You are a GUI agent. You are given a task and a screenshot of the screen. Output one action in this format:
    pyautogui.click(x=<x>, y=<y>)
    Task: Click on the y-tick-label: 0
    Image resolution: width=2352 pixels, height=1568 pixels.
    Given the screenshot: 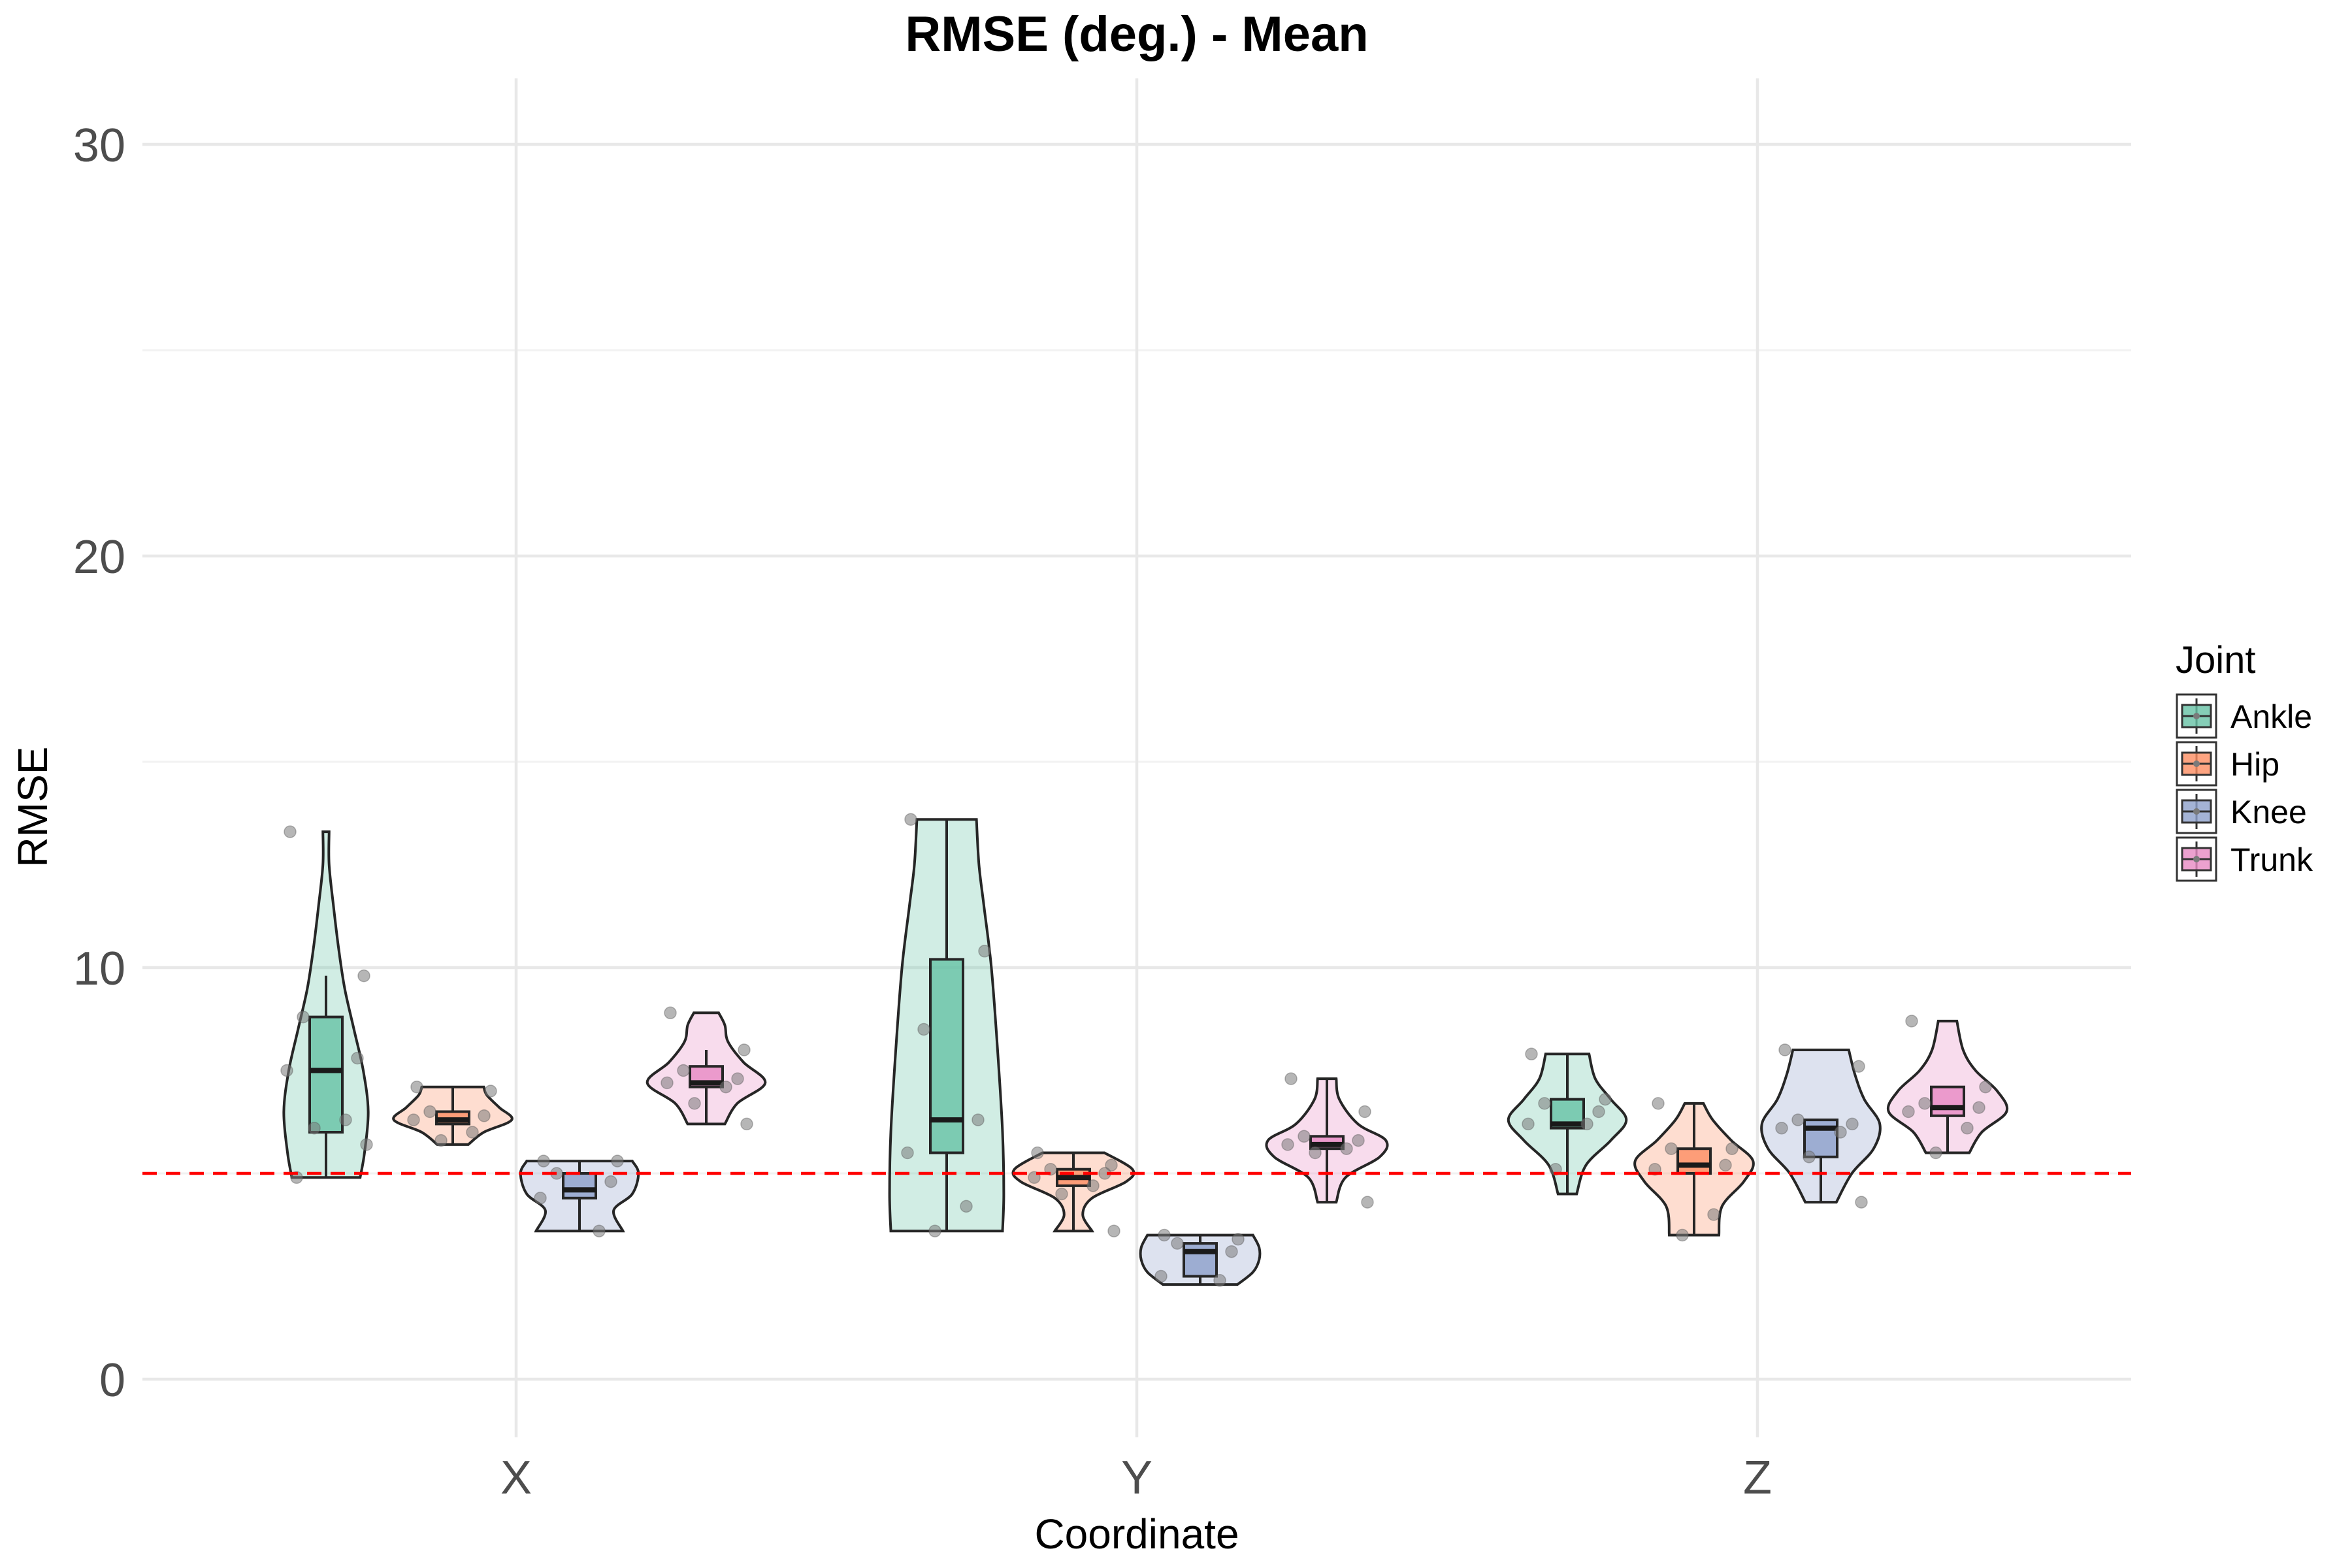 What is the action you would take?
    pyautogui.click(x=112, y=1380)
    